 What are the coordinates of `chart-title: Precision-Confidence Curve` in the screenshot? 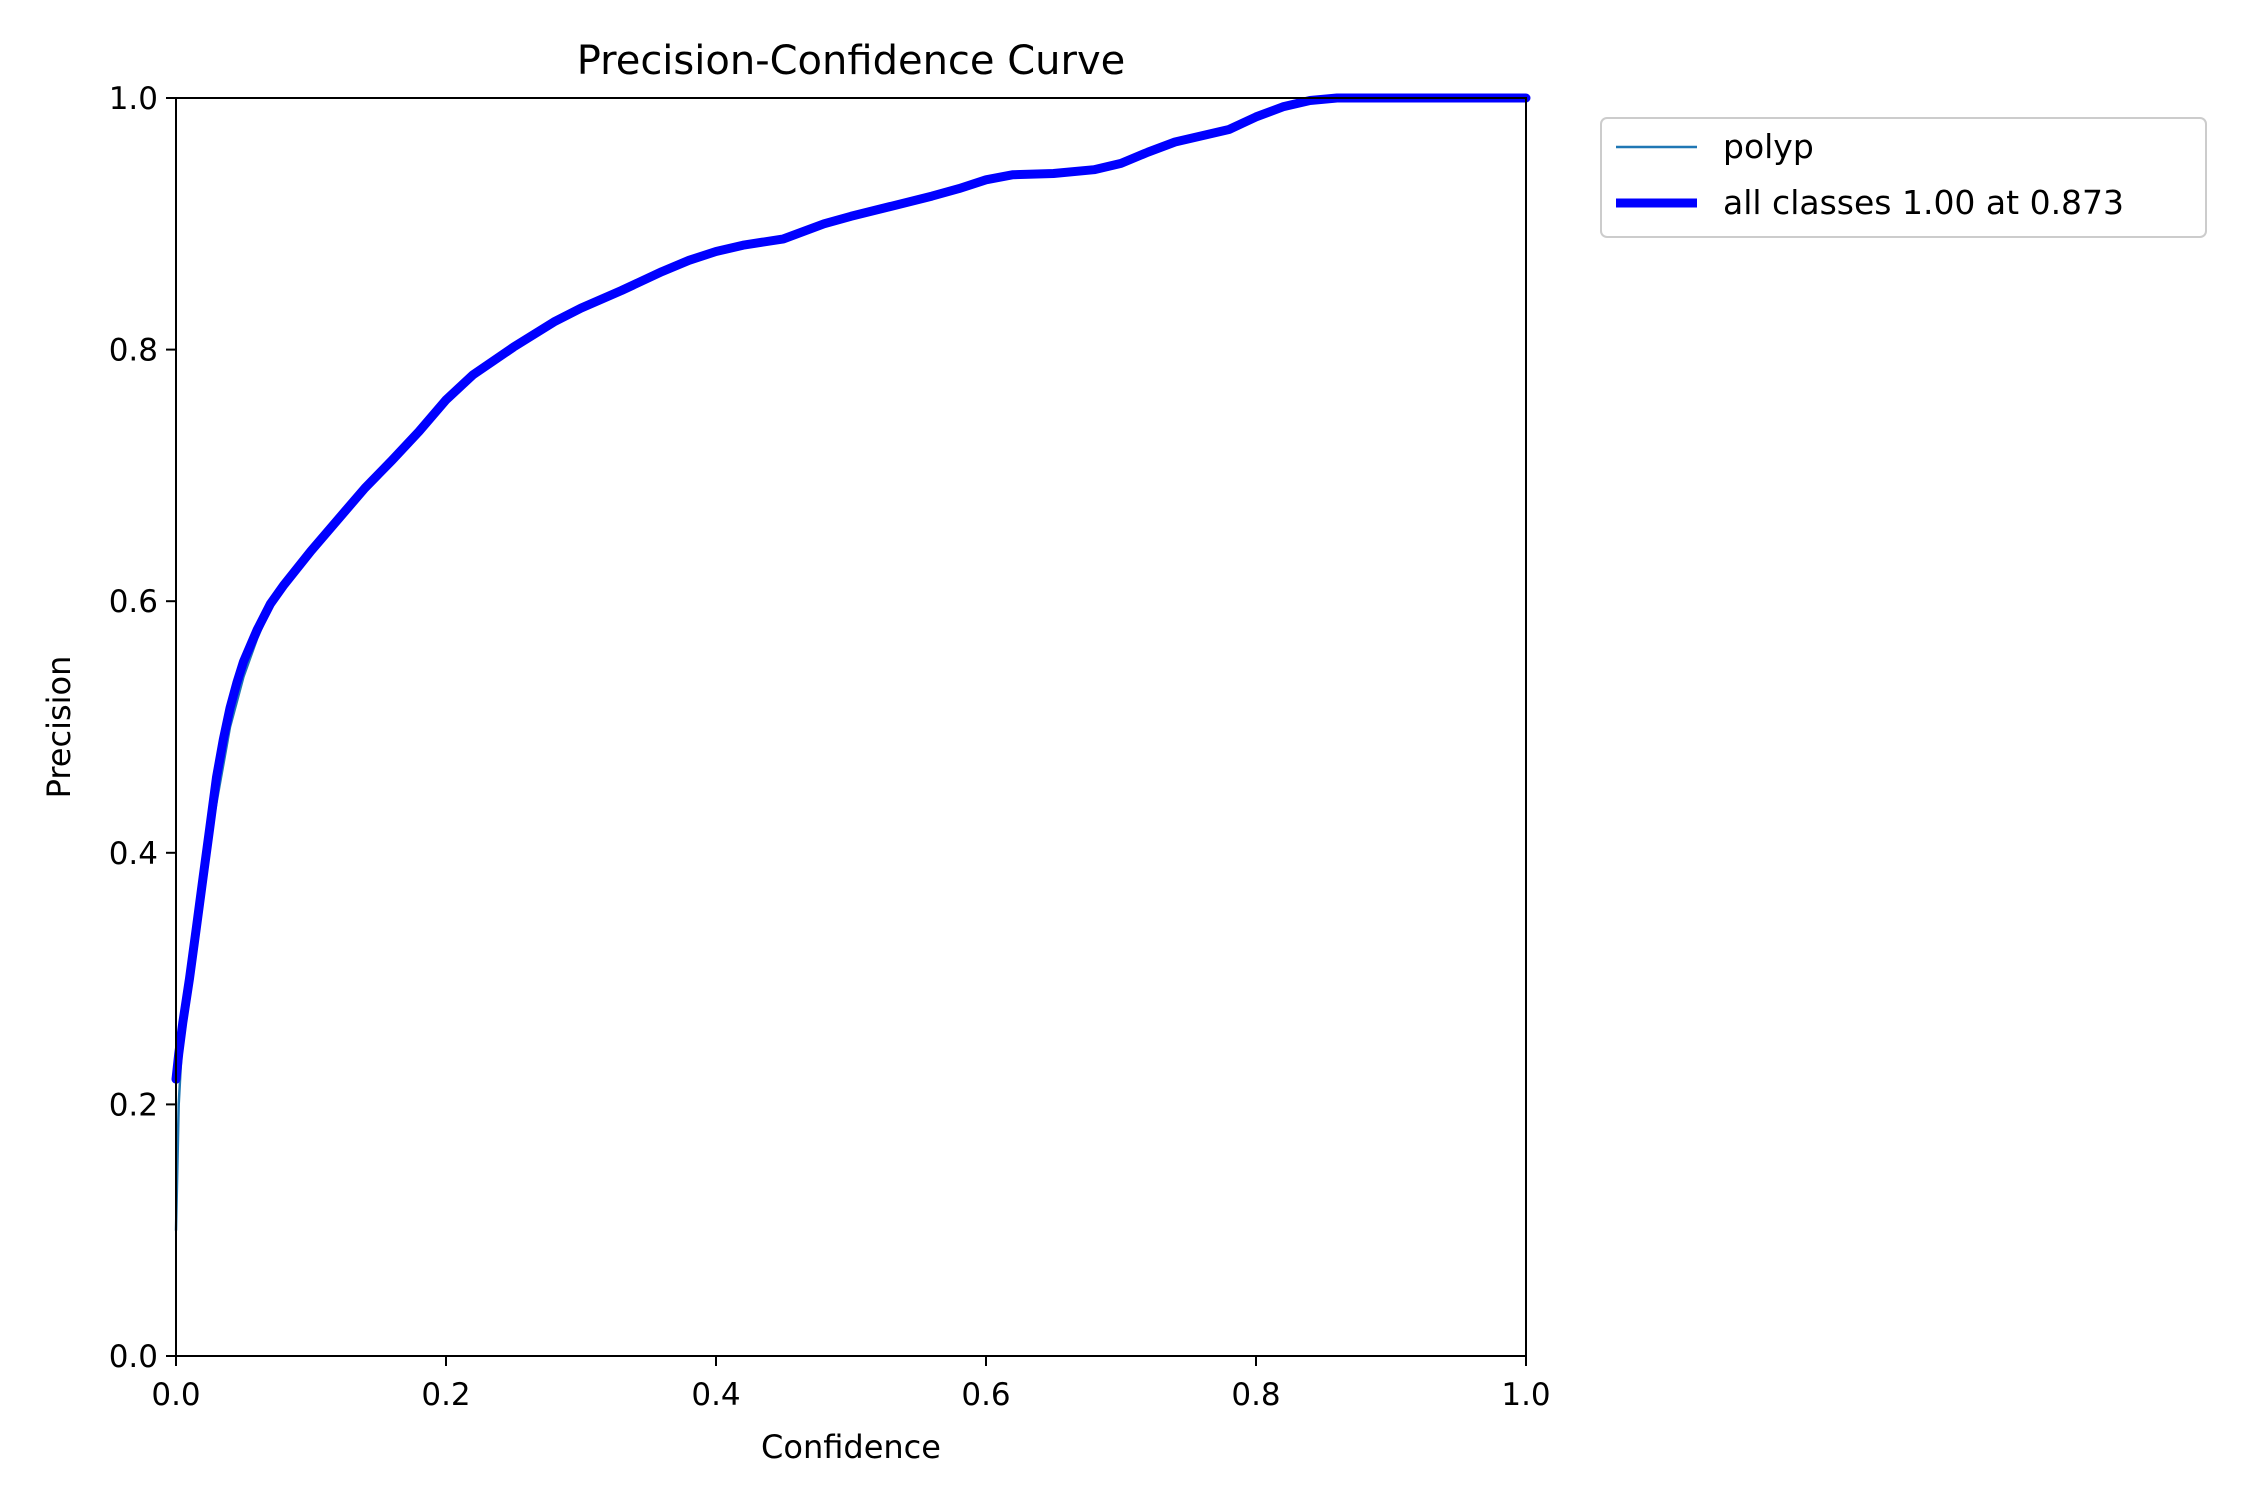 It's located at (851, 61).